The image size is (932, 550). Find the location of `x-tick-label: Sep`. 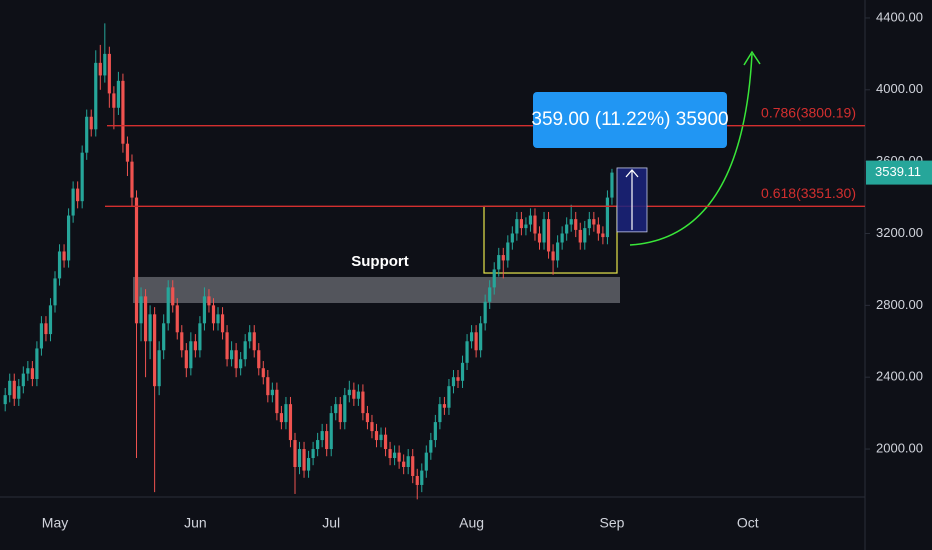

x-tick-label: Sep is located at coordinates (611, 523).